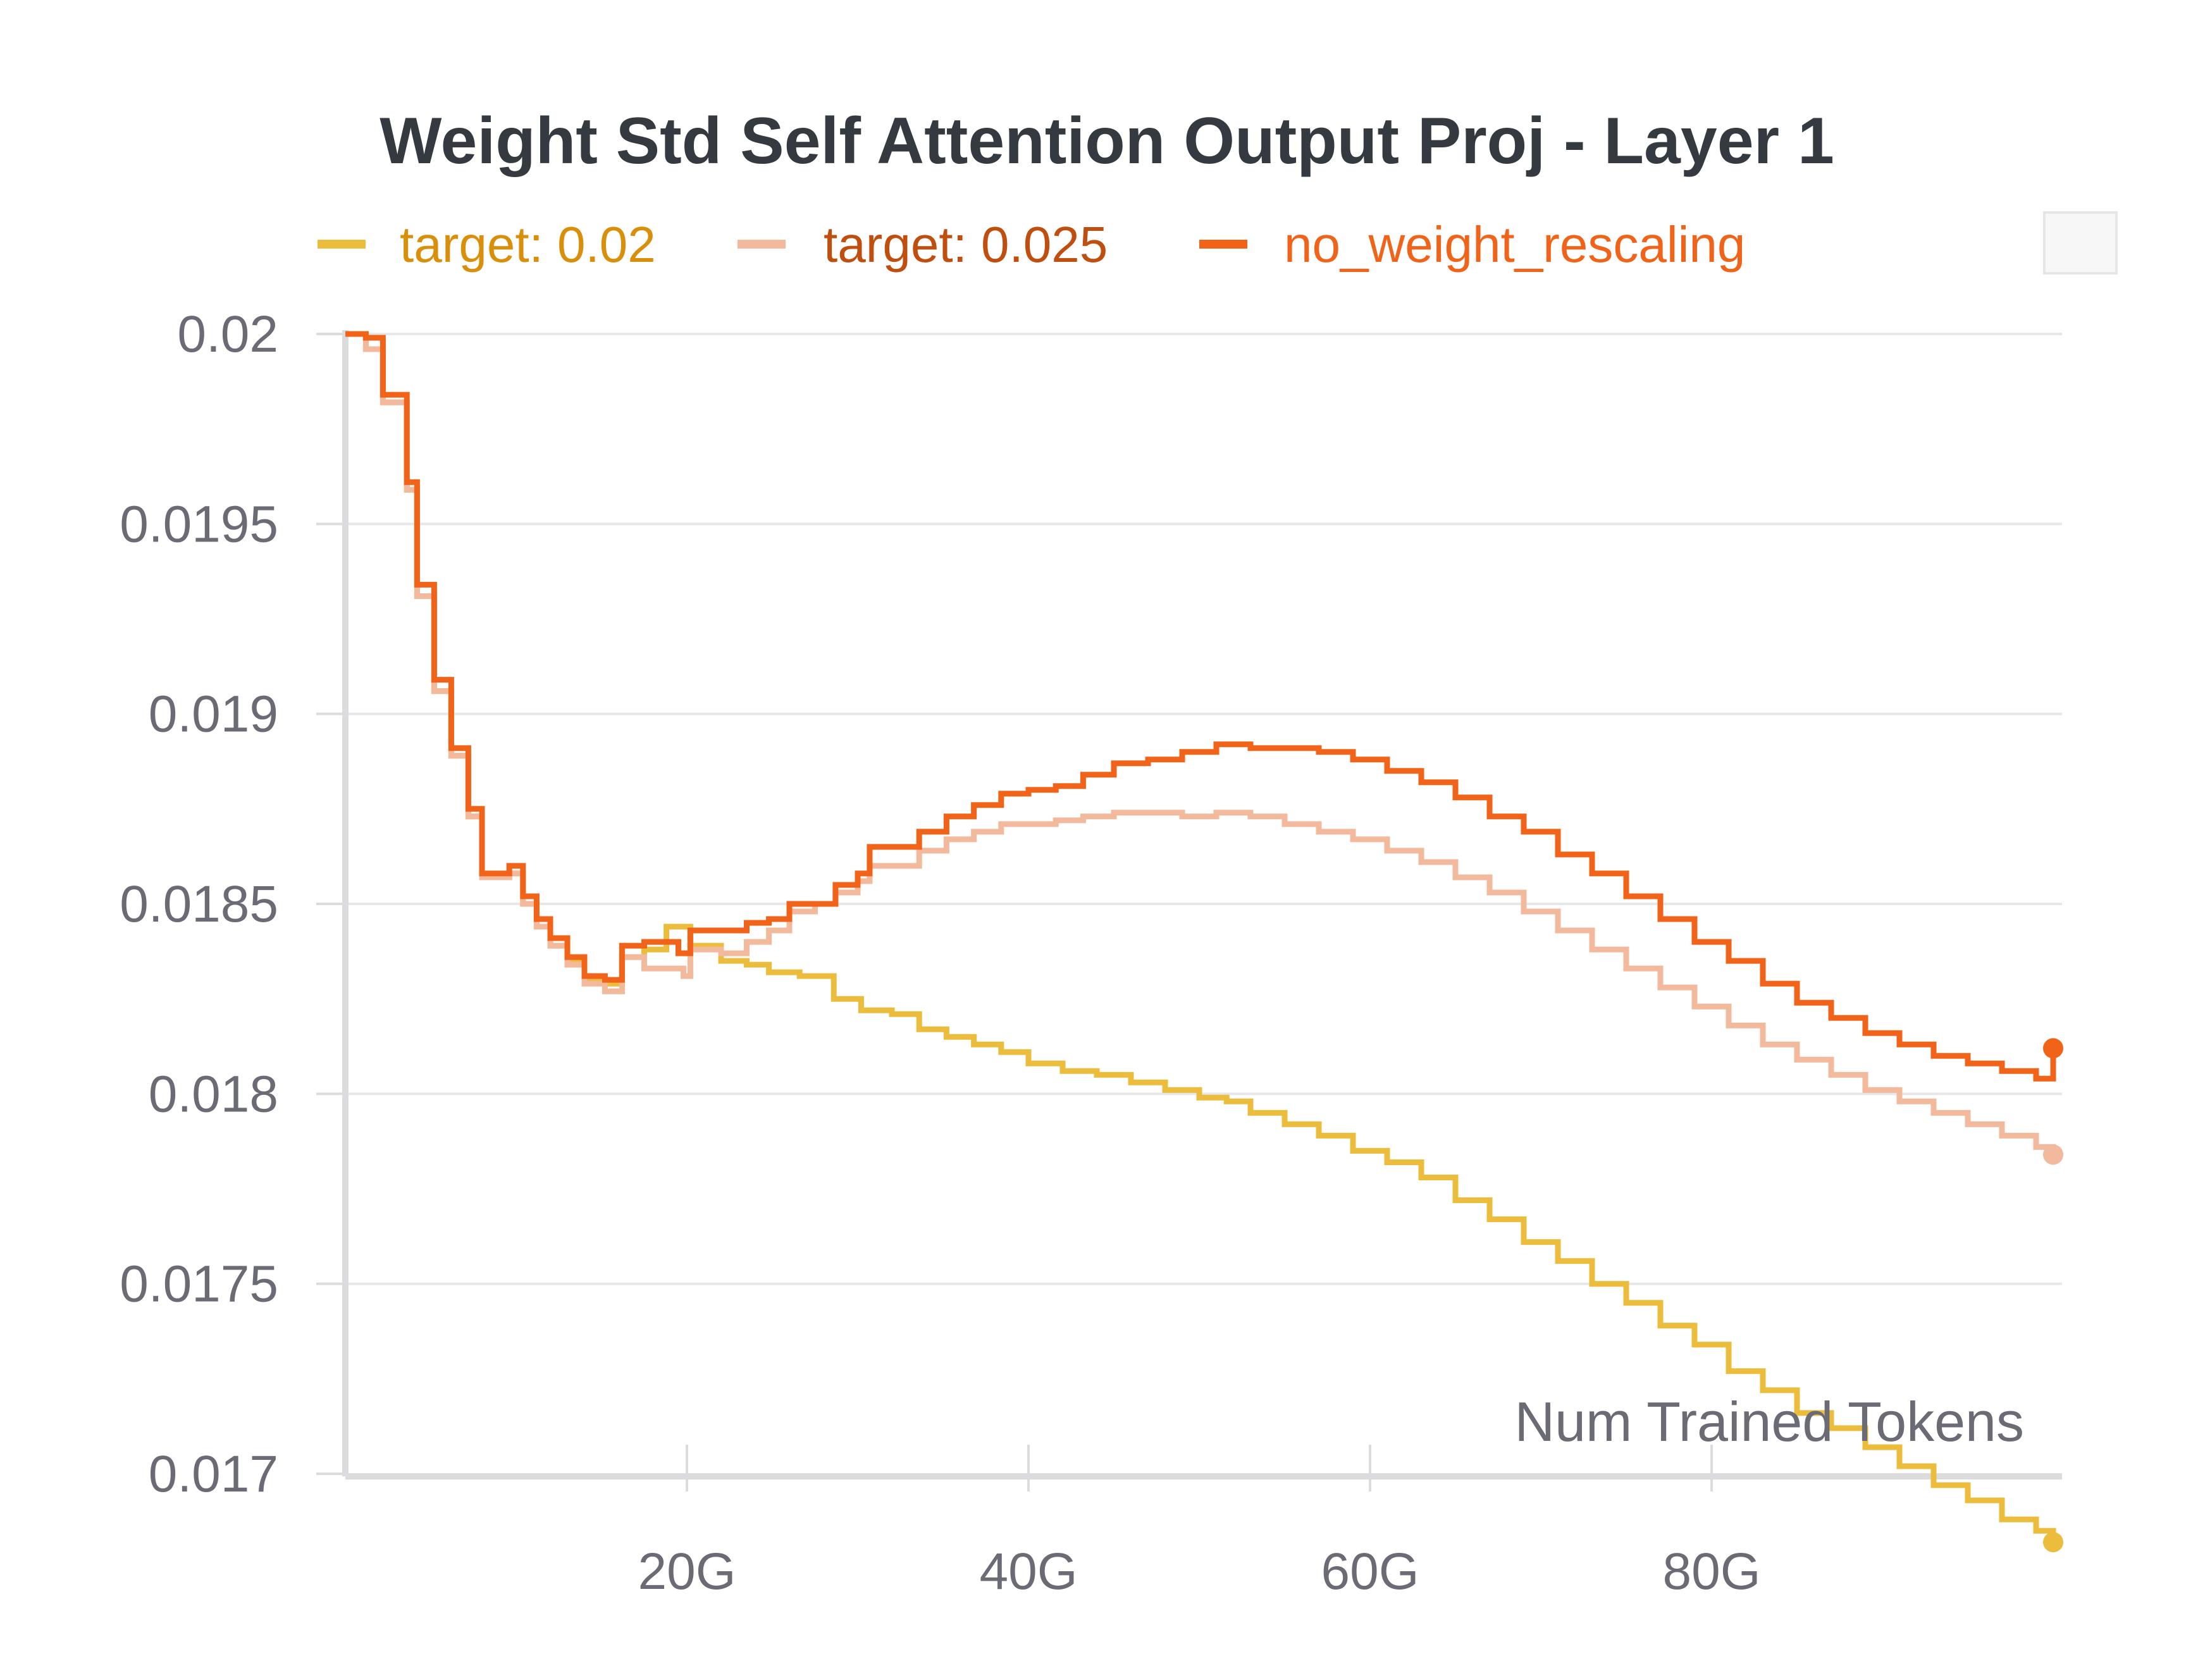  Describe the element at coordinates (1029, 1571) in the screenshot. I see `x-tick-label: 40G` at that location.